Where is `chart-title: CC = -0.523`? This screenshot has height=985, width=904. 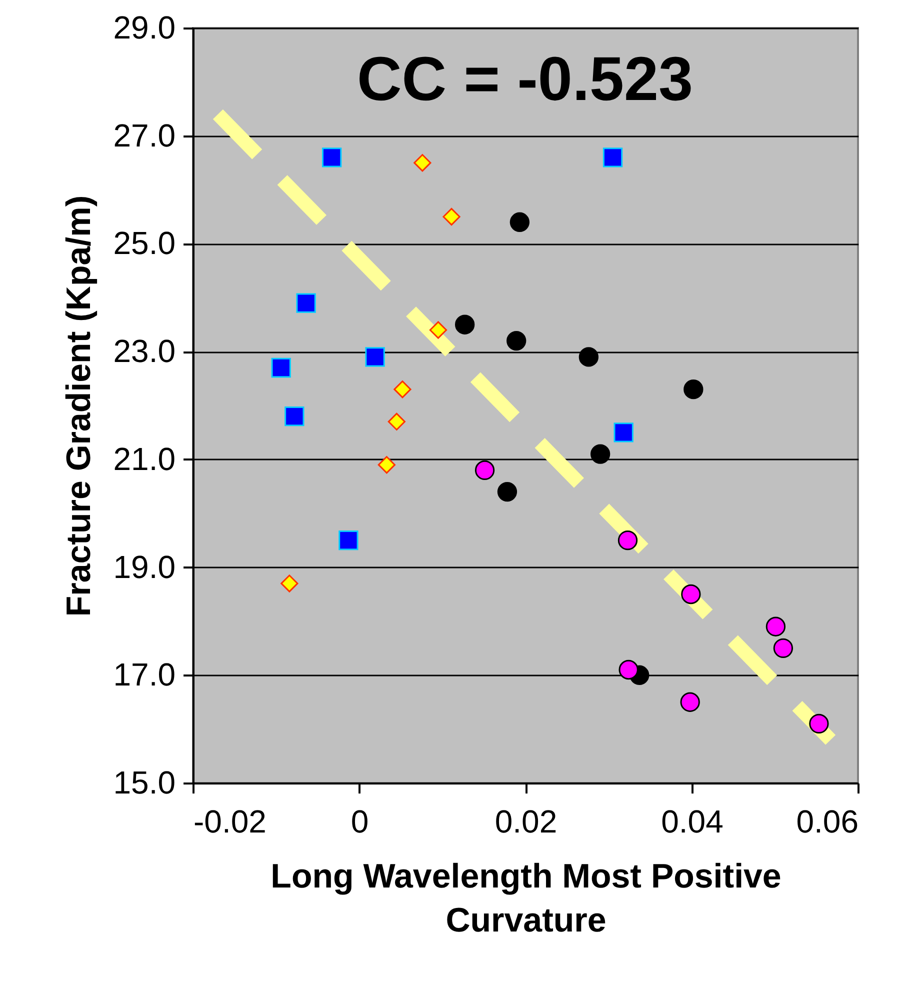
chart-title: CC = -0.523 is located at coordinates (525, 79).